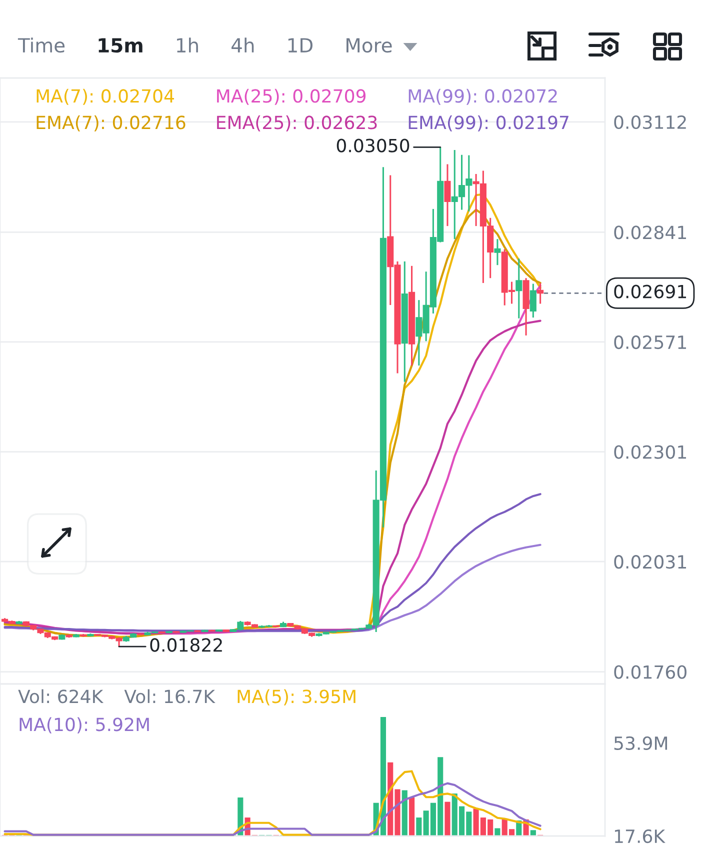 The height and width of the screenshot is (846, 706). What do you see at coordinates (105, 96) in the screenshot?
I see `text: MA(7): 0.02704` at bounding box center [105, 96].